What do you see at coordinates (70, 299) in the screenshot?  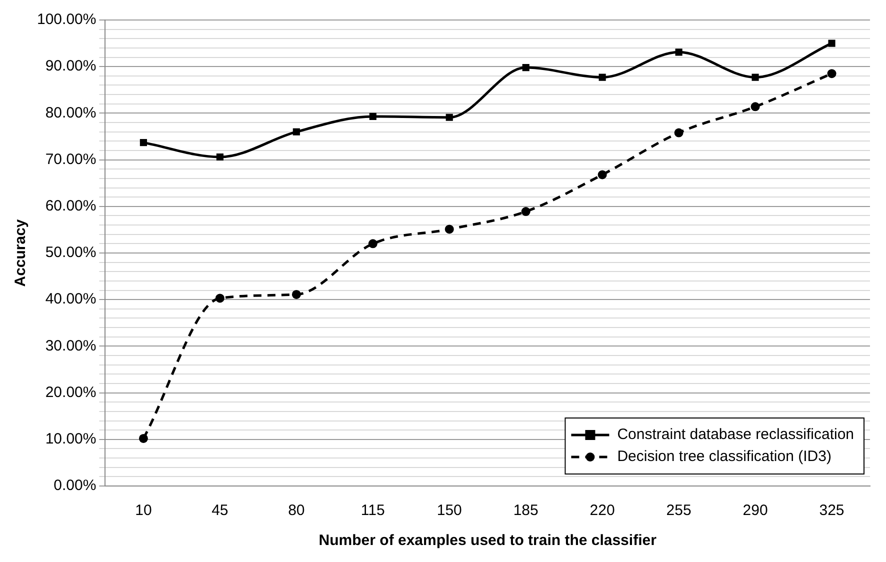 I see `y-tick-label: 40.00%` at bounding box center [70, 299].